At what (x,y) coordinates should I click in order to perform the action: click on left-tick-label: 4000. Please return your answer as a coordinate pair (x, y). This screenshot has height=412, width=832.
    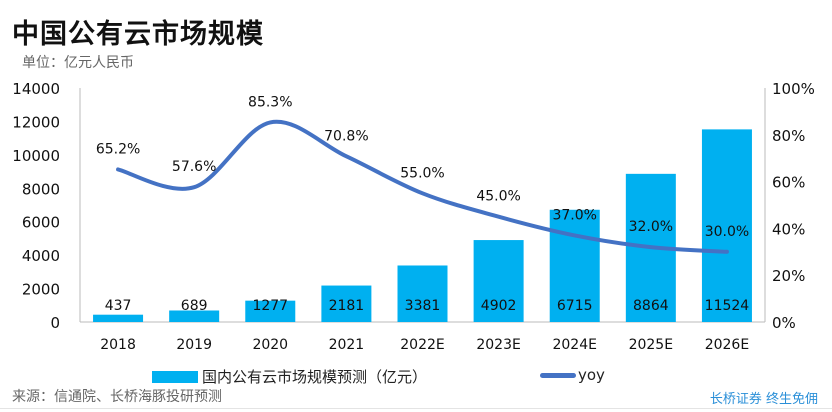
    Looking at the image, I should click on (41, 256).